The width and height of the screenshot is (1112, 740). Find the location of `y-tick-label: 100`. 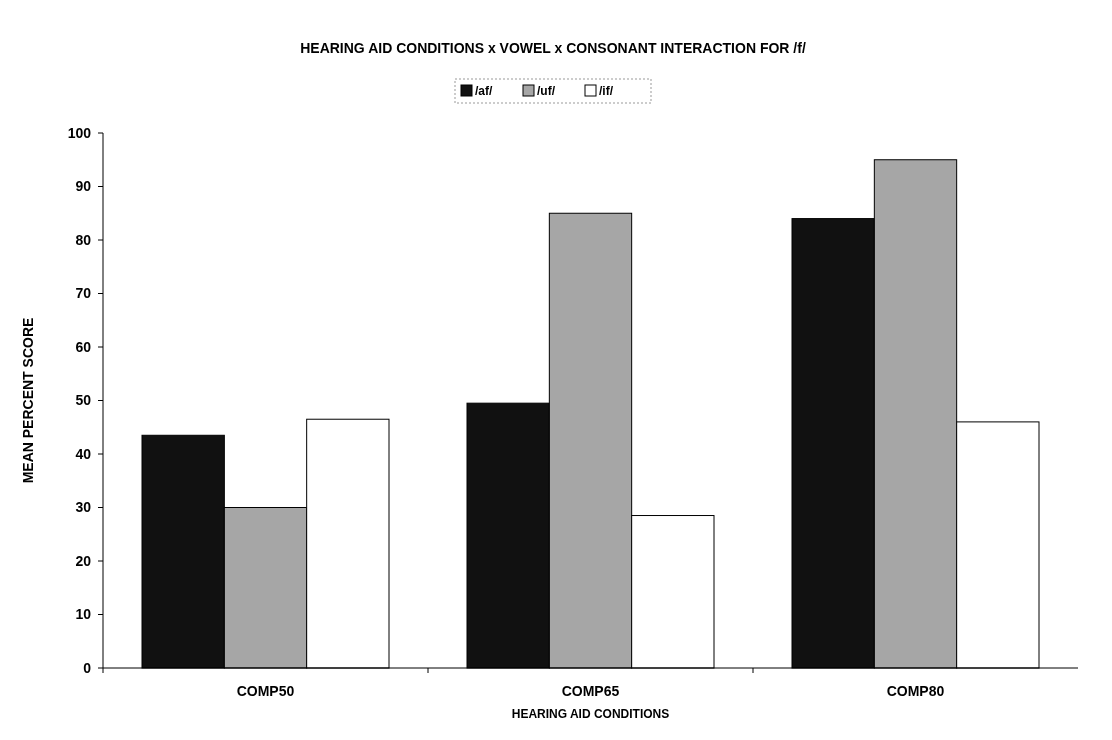

y-tick-label: 100 is located at coordinates (79, 132).